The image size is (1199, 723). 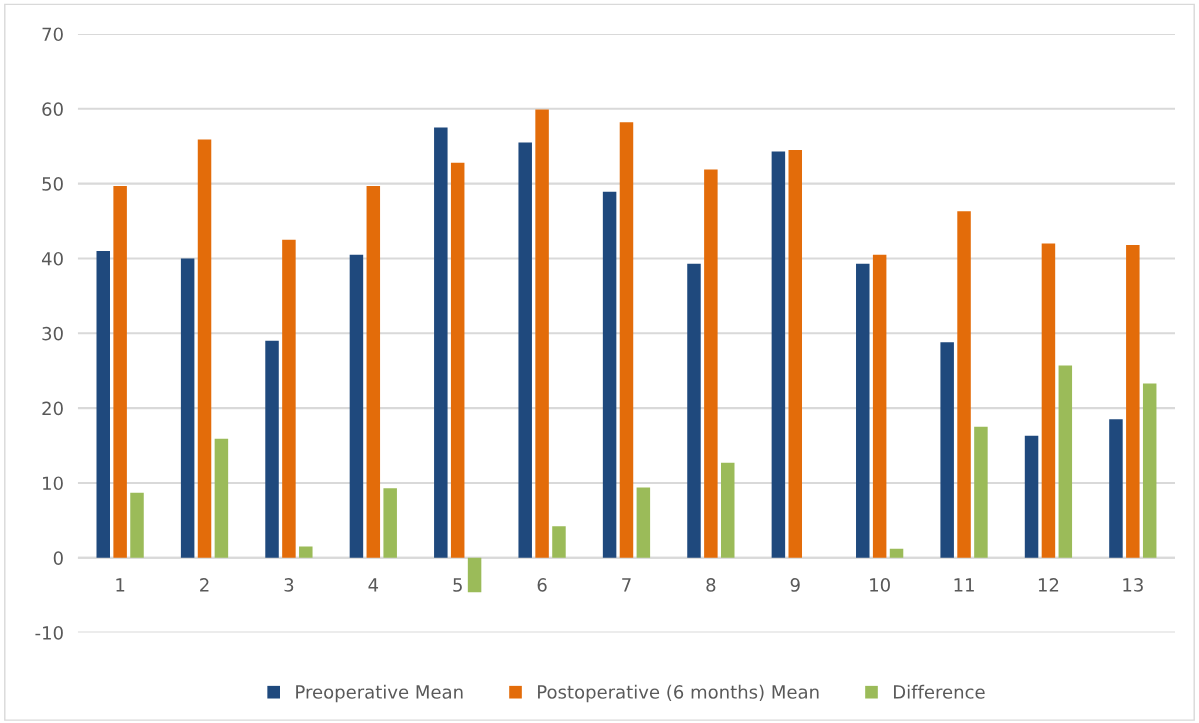 I want to click on x-tick-label: 13, so click(x=1133, y=585).